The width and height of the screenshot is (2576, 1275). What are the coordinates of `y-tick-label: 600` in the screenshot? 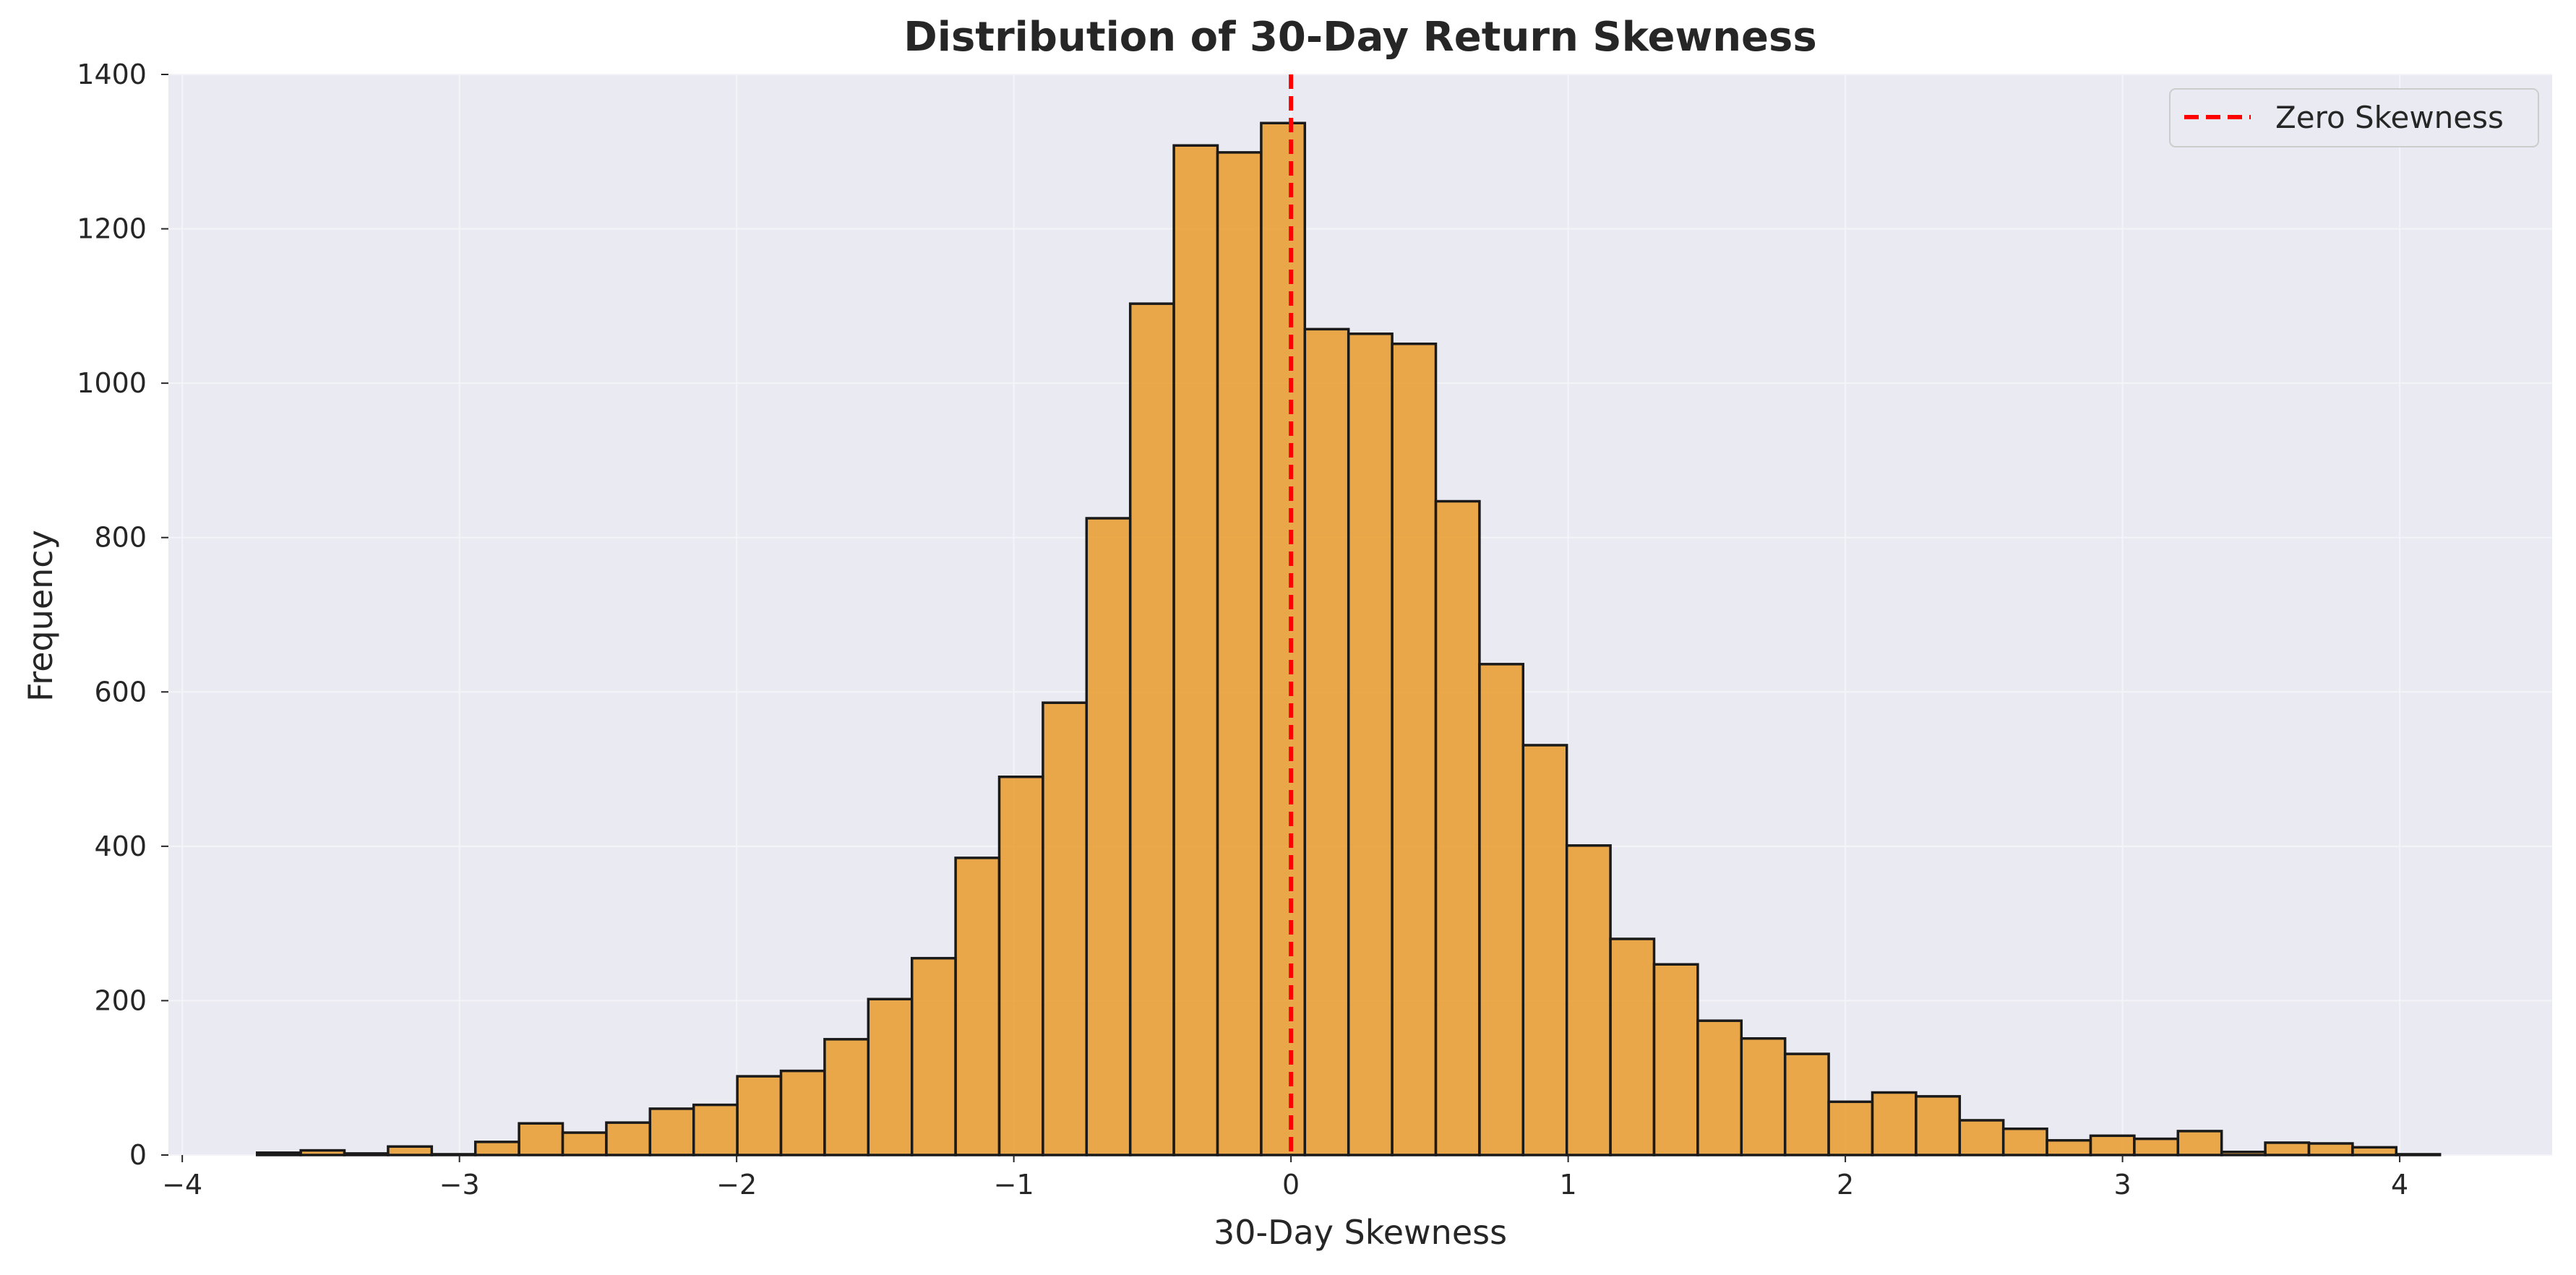 It's located at (121, 692).